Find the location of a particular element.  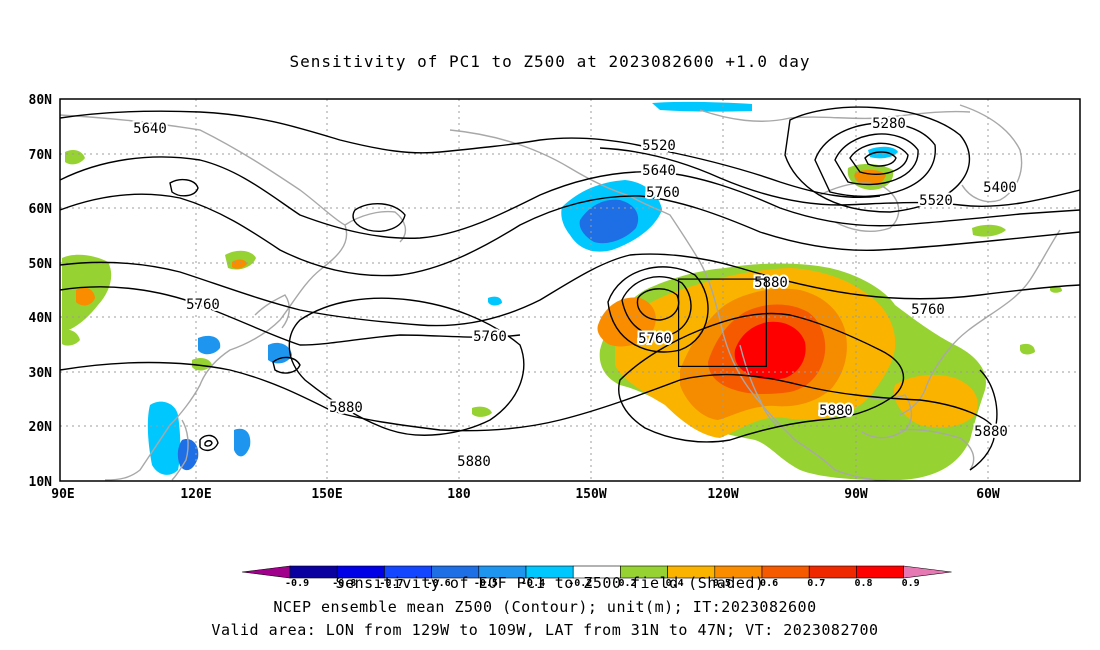

coastline-gulf-of-mexico is located at coordinates (886, 416).